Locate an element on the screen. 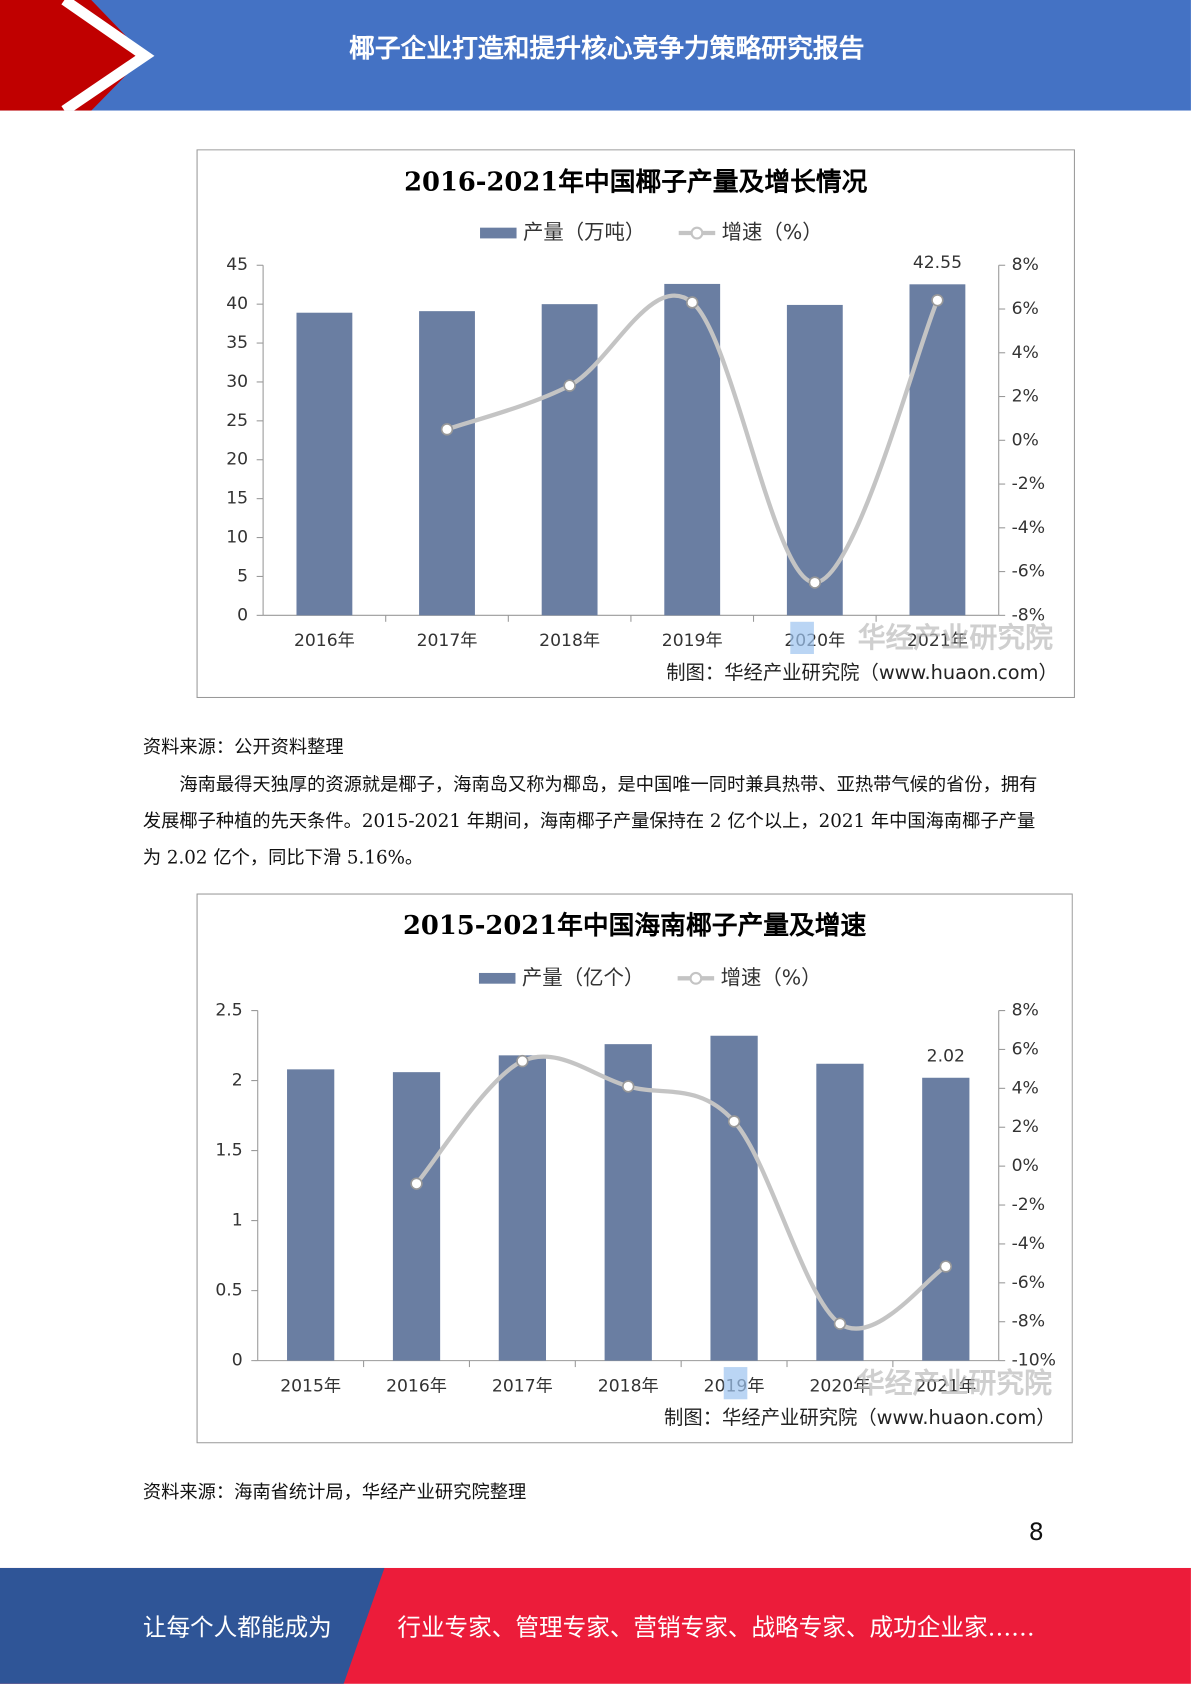  y-tick-label: 1 is located at coordinates (237, 1221).